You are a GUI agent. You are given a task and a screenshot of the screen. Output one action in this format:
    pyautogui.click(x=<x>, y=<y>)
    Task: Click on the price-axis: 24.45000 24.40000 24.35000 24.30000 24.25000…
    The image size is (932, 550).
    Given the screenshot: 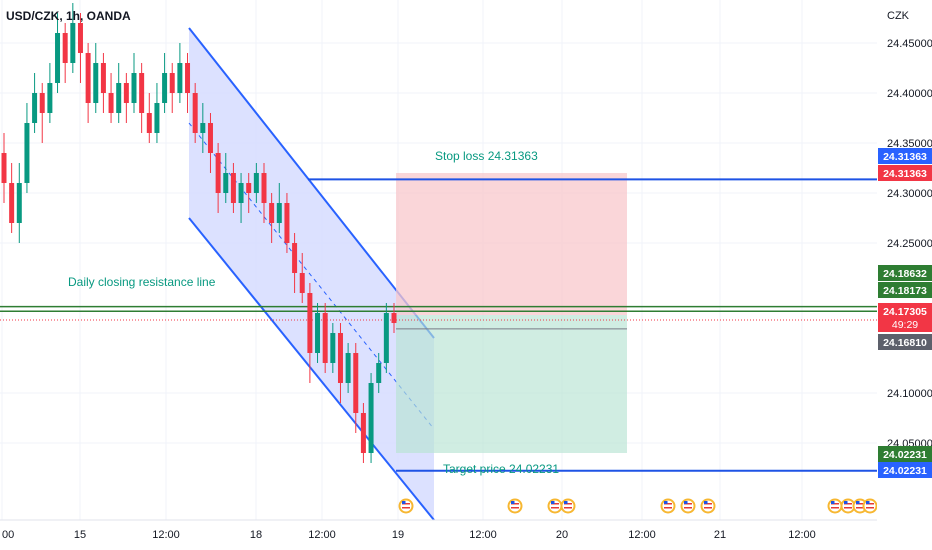 What is the action you would take?
    pyautogui.click(x=909, y=244)
    